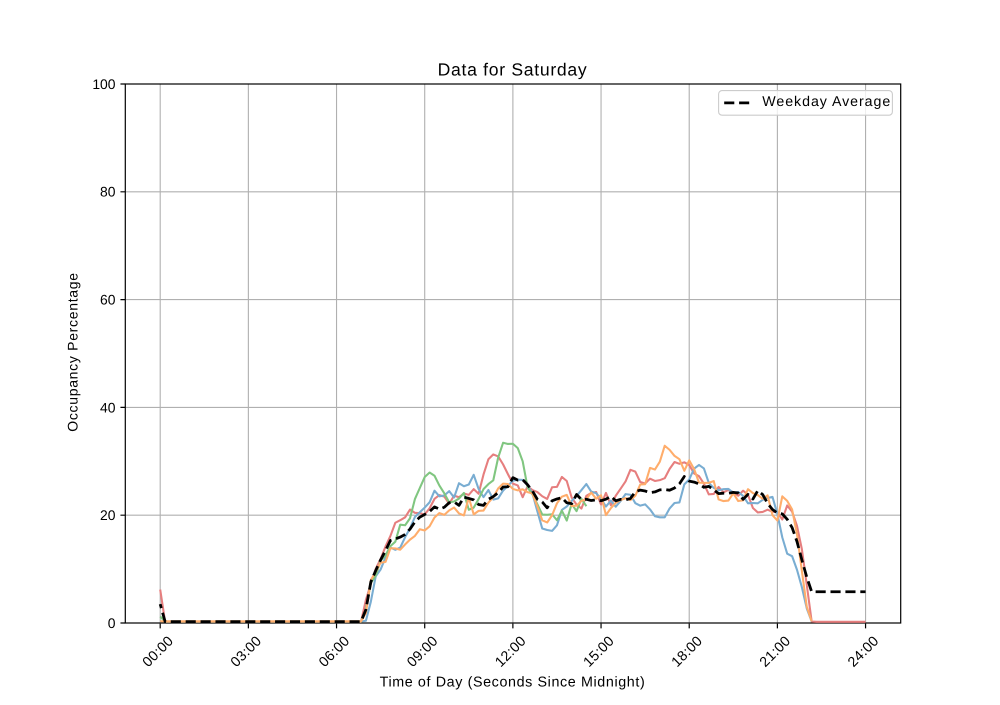 This screenshot has height=705, width=1000. What do you see at coordinates (826, 102) in the screenshot?
I see `svg-text: Weekday Average` at bounding box center [826, 102].